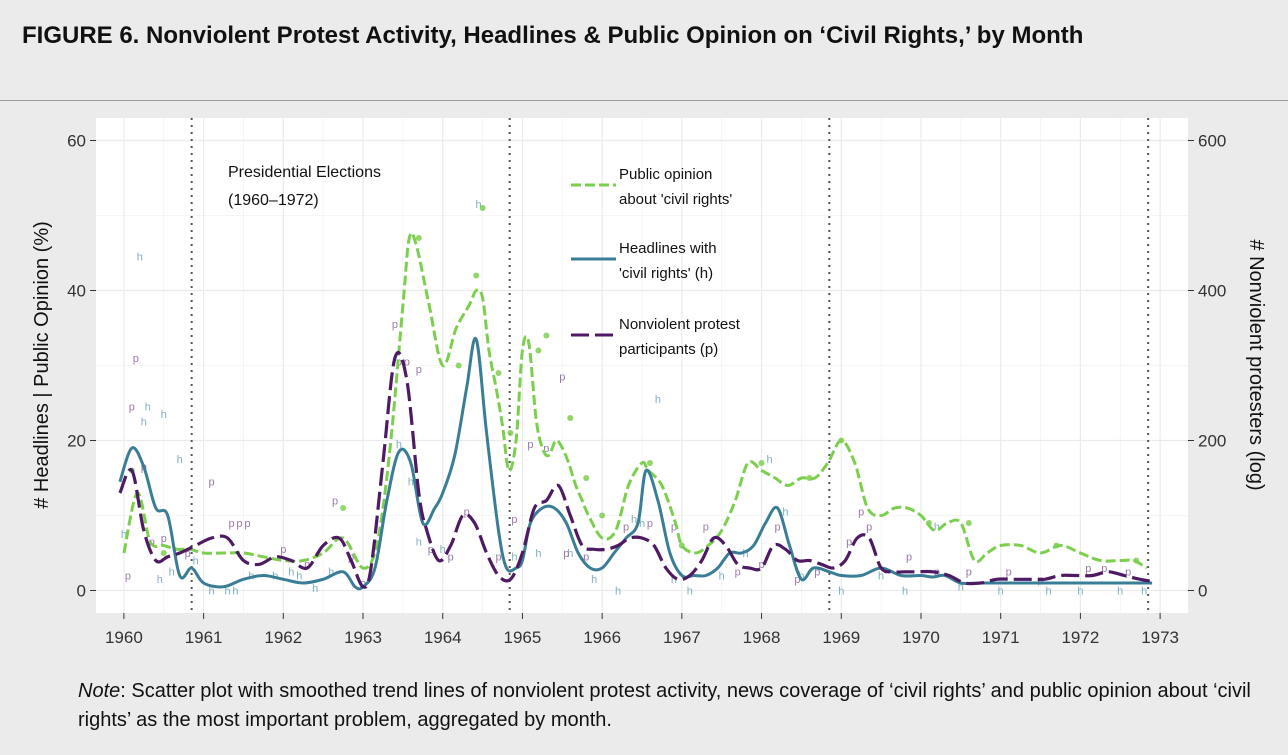 The width and height of the screenshot is (1288, 755). What do you see at coordinates (1160, 637) in the screenshot?
I see `x-tick-label: 1973` at bounding box center [1160, 637].